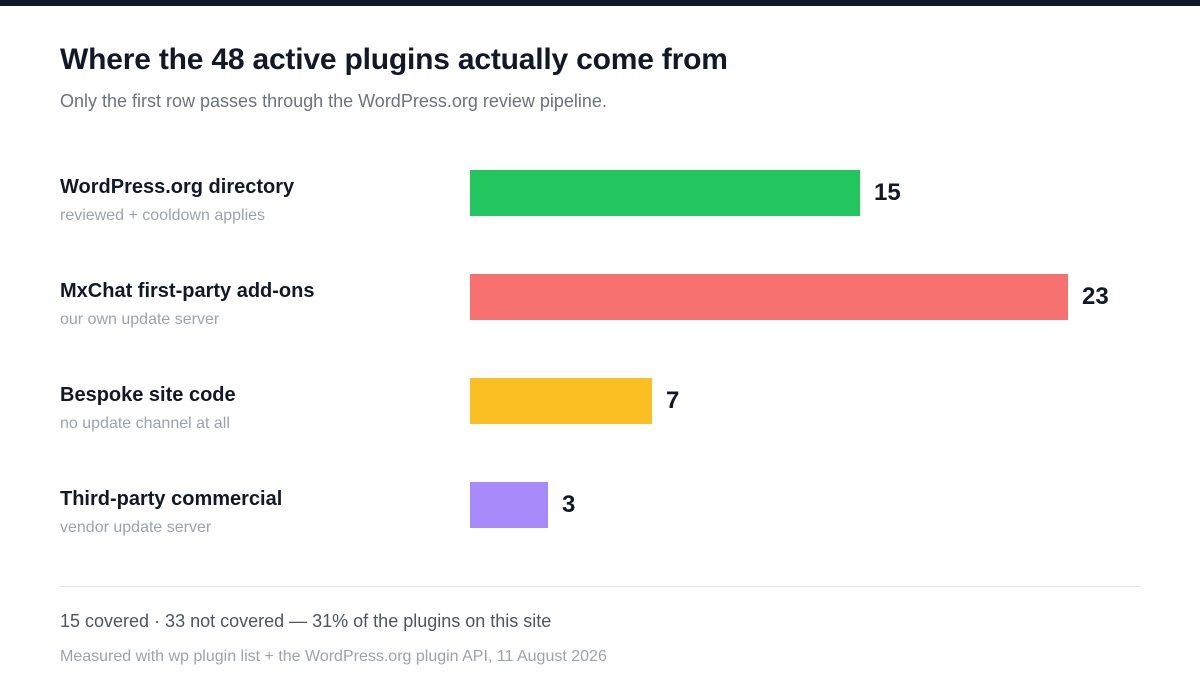 This screenshot has height=700, width=1200. What do you see at coordinates (1095, 296) in the screenshot?
I see `bar-value-mxchat-first-party: 23` at bounding box center [1095, 296].